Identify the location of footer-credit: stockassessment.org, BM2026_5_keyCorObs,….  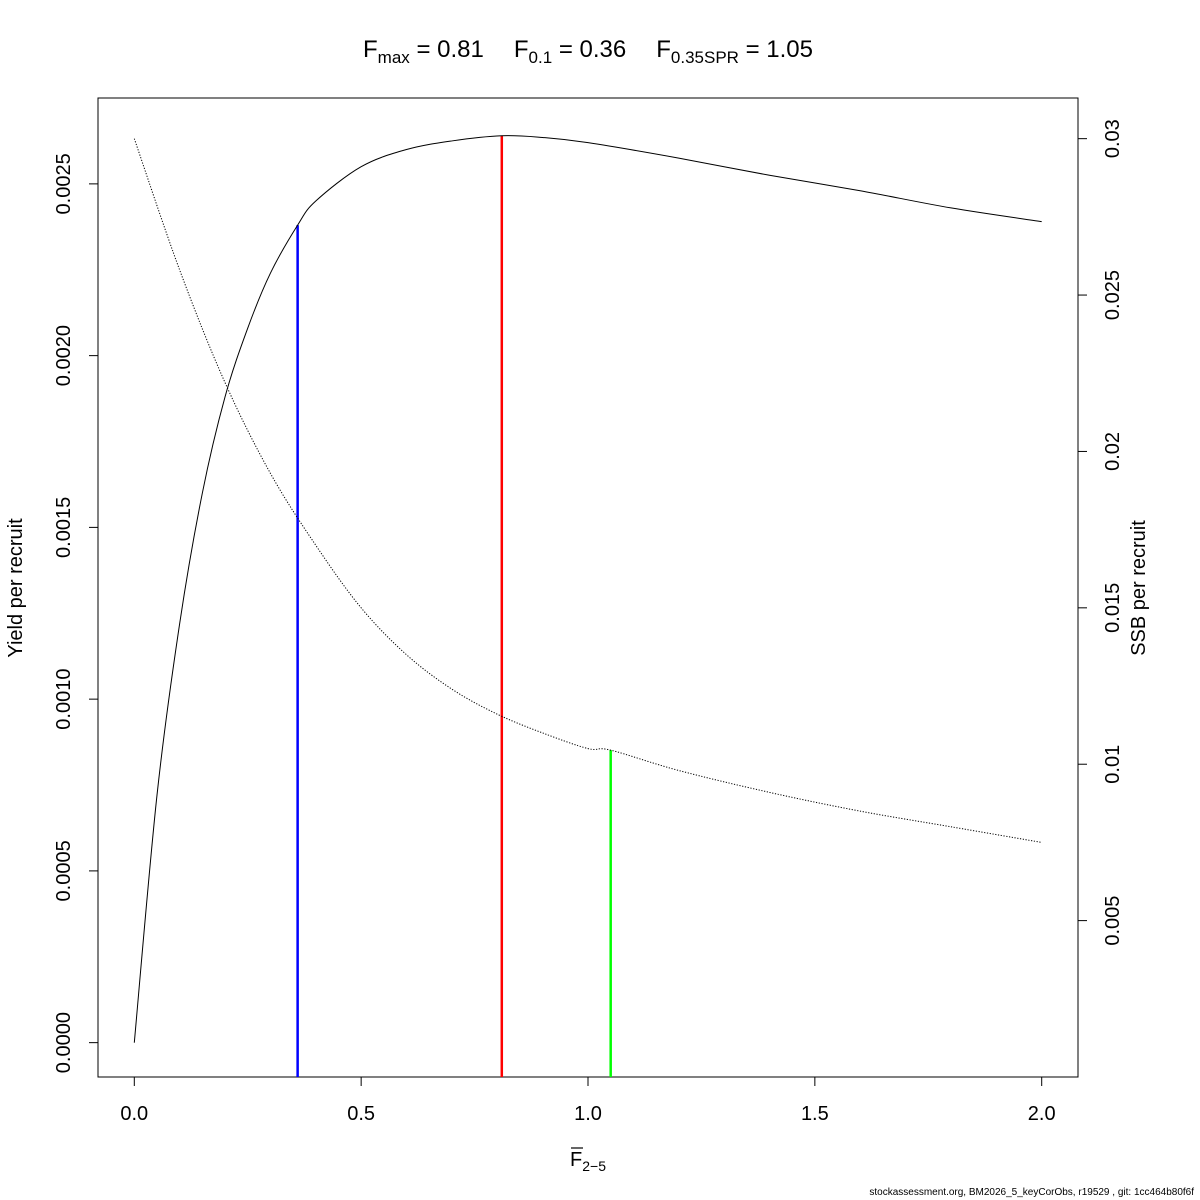
(1031, 1192).